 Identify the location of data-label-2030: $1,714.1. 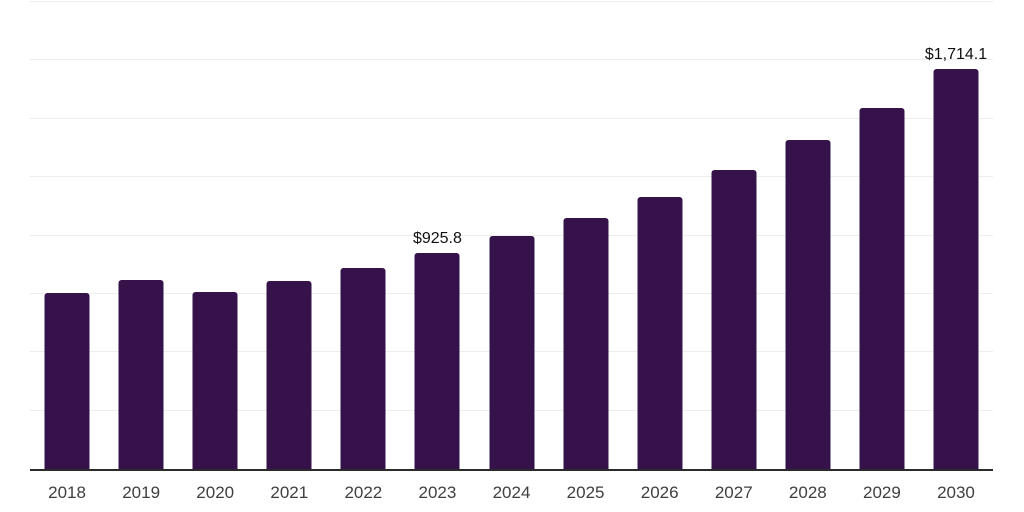
(956, 54).